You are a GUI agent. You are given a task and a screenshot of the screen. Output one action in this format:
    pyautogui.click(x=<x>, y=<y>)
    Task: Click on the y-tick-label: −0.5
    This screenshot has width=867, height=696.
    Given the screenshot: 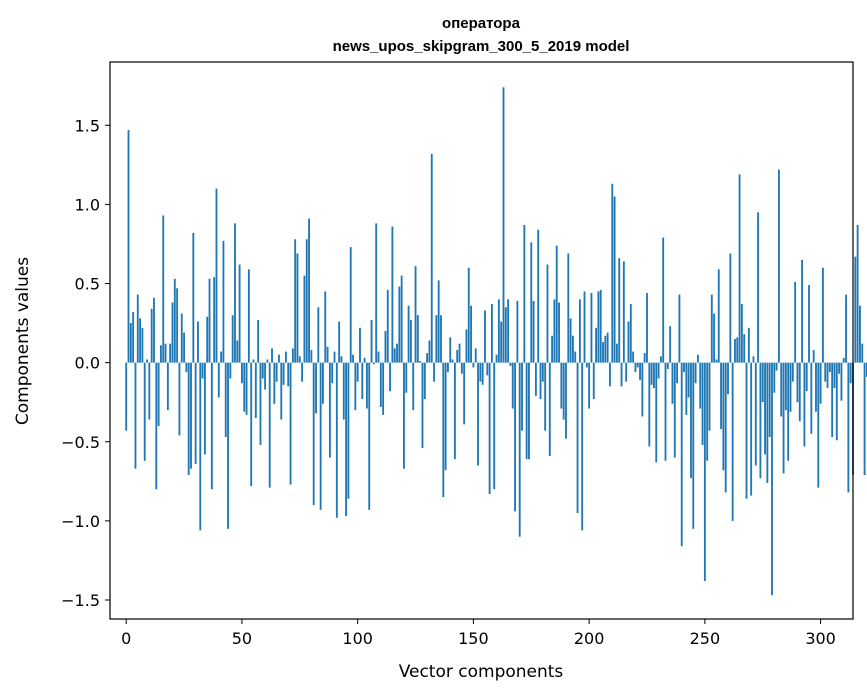 What is the action you would take?
    pyautogui.click(x=80, y=442)
    